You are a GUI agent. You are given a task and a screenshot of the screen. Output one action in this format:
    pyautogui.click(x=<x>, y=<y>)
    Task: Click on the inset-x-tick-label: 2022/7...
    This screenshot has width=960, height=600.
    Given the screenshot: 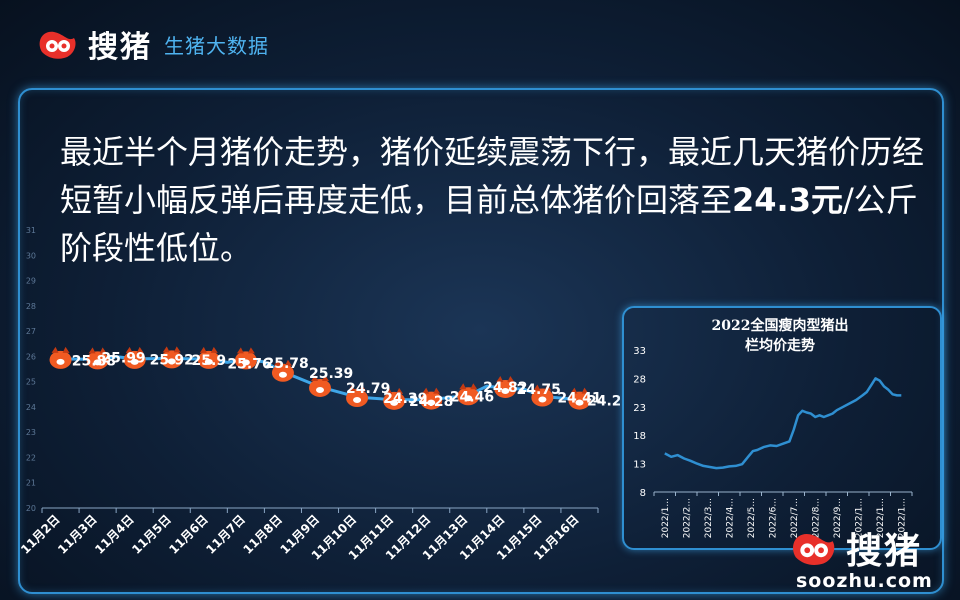 What is the action you would take?
    pyautogui.click(x=795, y=518)
    